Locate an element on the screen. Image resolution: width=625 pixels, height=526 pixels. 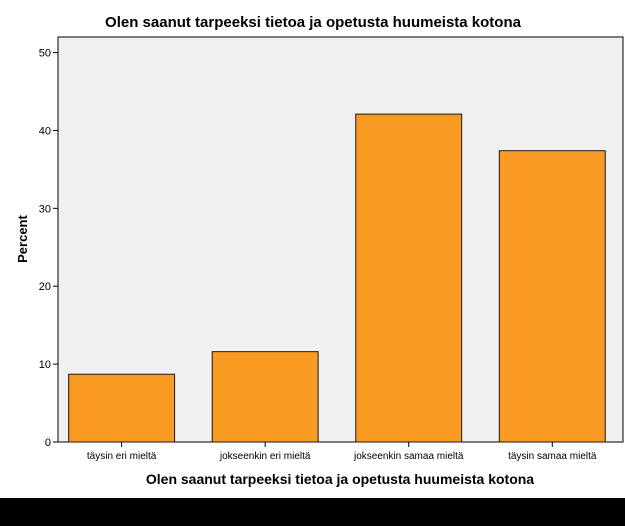
y-tick-label: 50 is located at coordinates (45, 54).